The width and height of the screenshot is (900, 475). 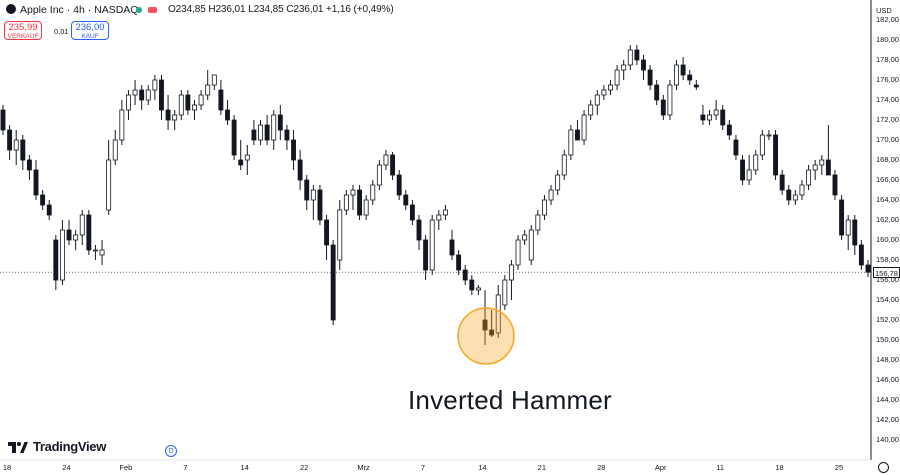 What do you see at coordinates (887, 99) in the screenshot?
I see `price-tick-label: 174,00` at bounding box center [887, 99].